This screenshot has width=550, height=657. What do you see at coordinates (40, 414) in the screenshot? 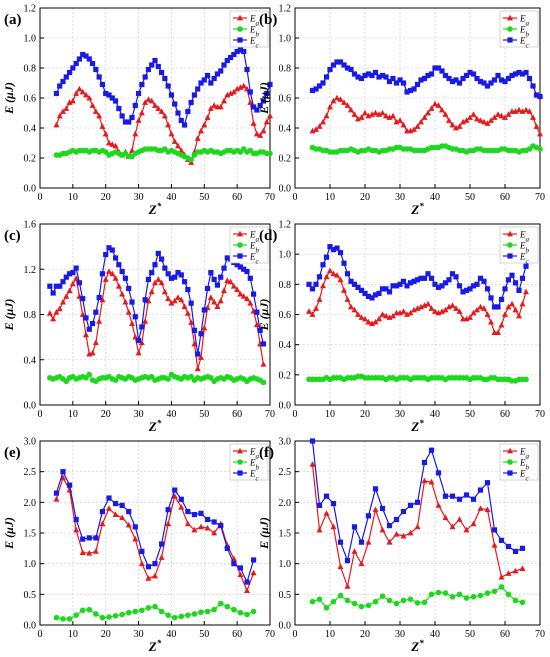
I see `x-tick-label: 0` at bounding box center [40, 414].